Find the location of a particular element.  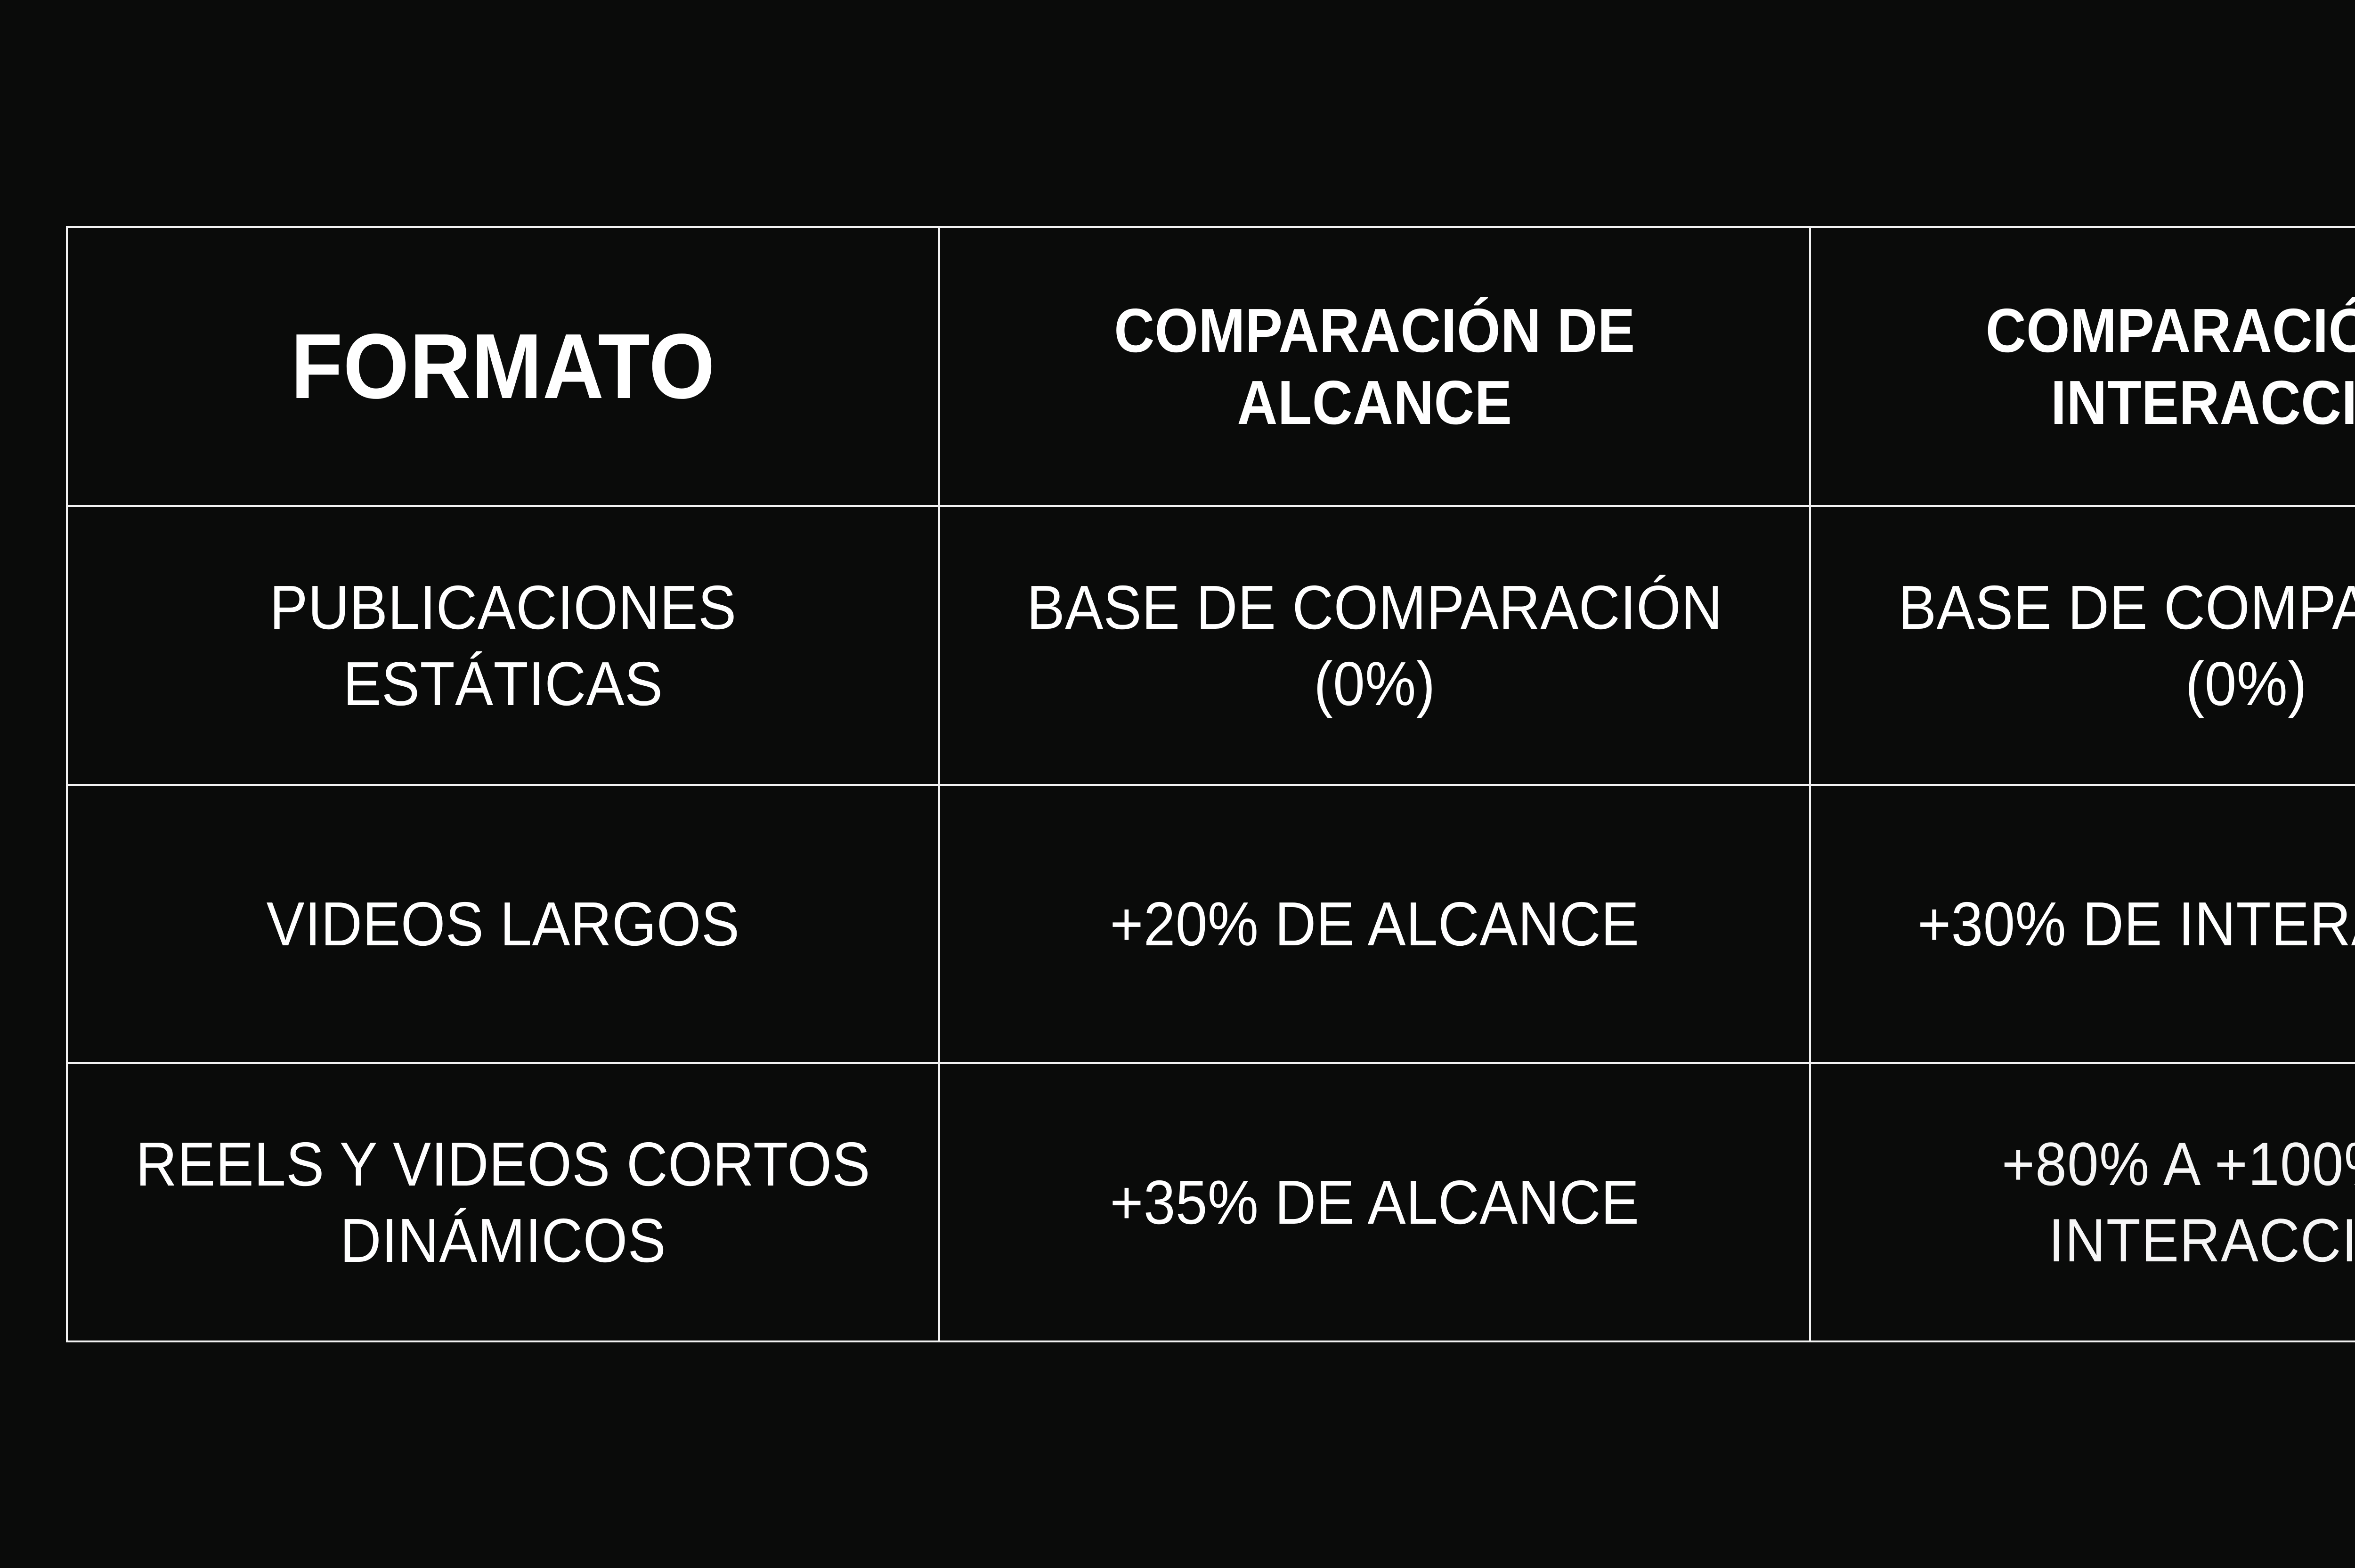

cell-interaccion-row-2: +30% DE INTERACCIÓN is located at coordinates (2082, 924).